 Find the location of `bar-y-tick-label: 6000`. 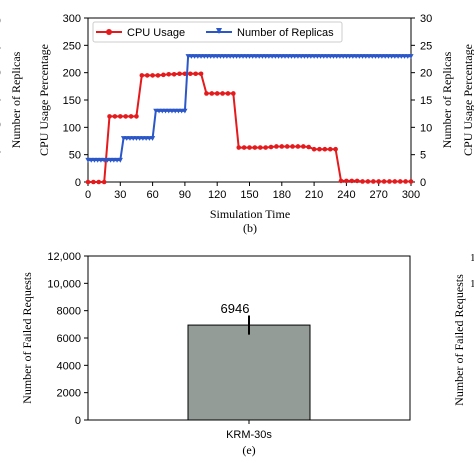

bar-y-tick-label: 6000 is located at coordinates (69, 339).